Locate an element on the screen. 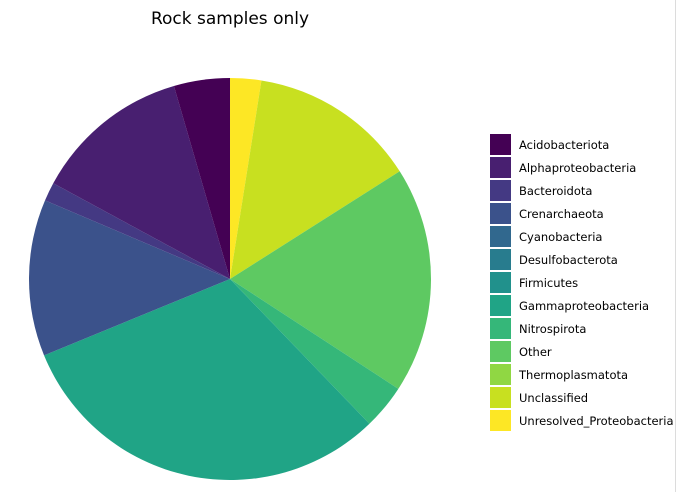 This screenshot has width=677, height=492. pie-slice-nitrospirota is located at coordinates (314, 351).